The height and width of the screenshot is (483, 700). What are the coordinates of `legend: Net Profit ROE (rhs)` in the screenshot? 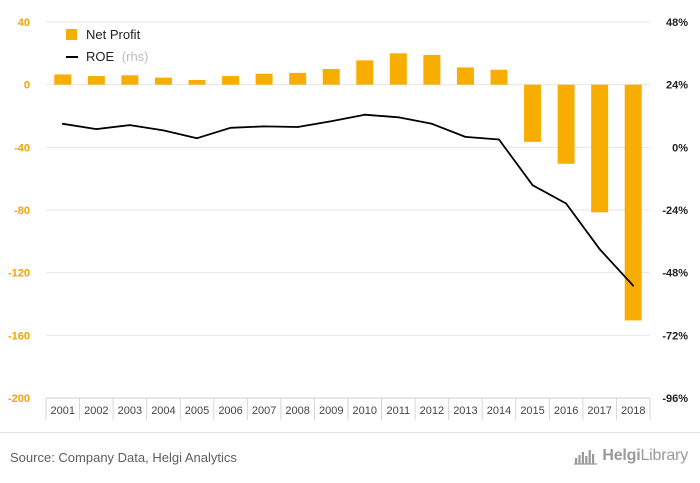 It's located at (107, 45).